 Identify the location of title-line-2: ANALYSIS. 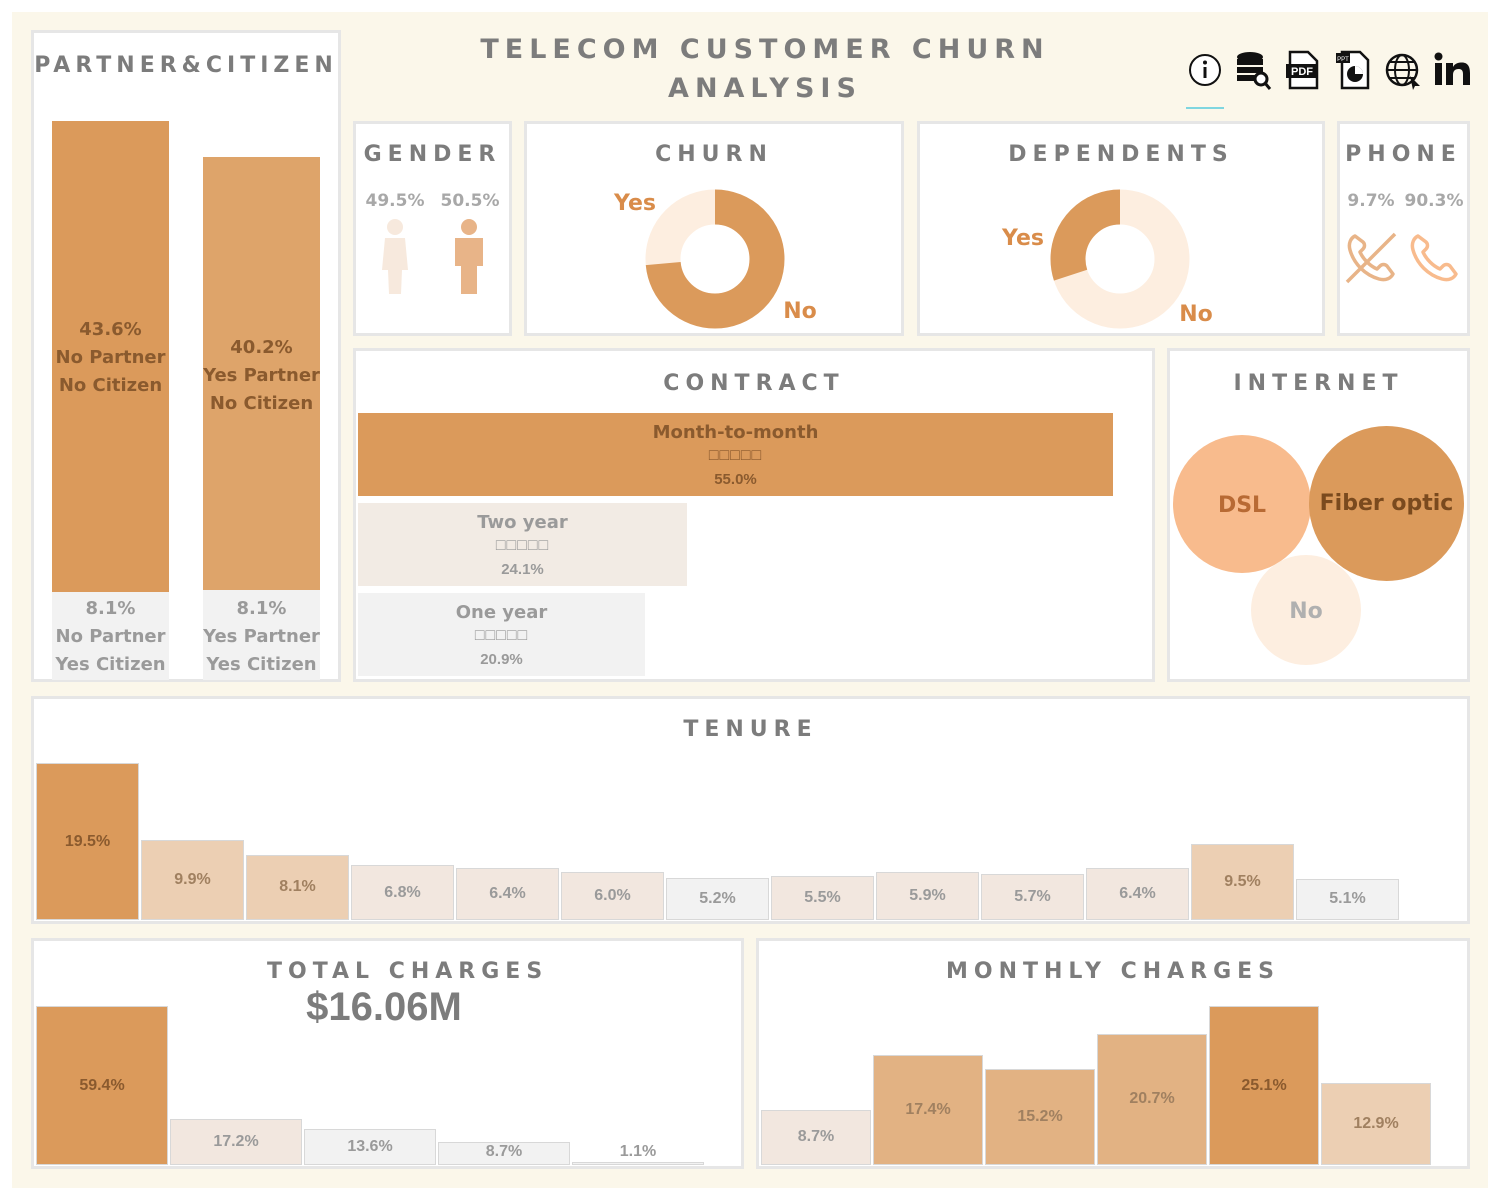
(765, 88).